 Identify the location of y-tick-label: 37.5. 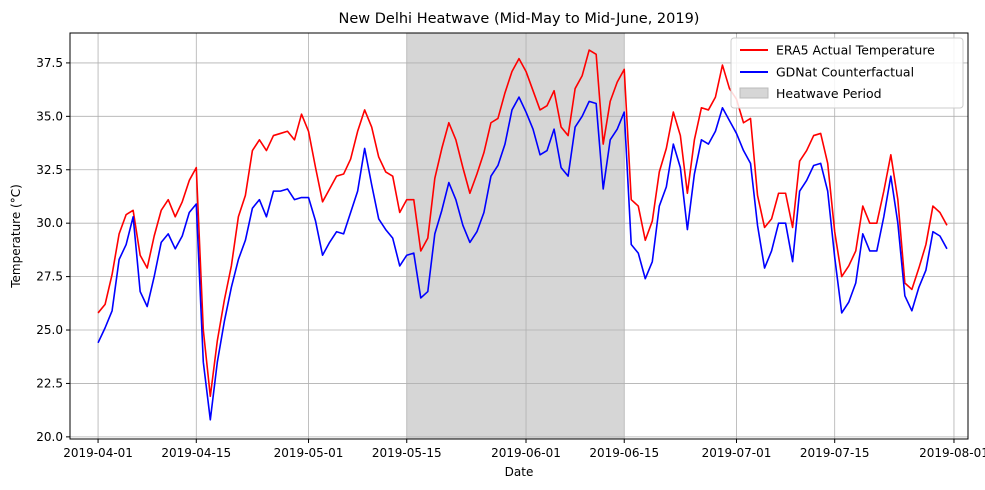
(49, 63).